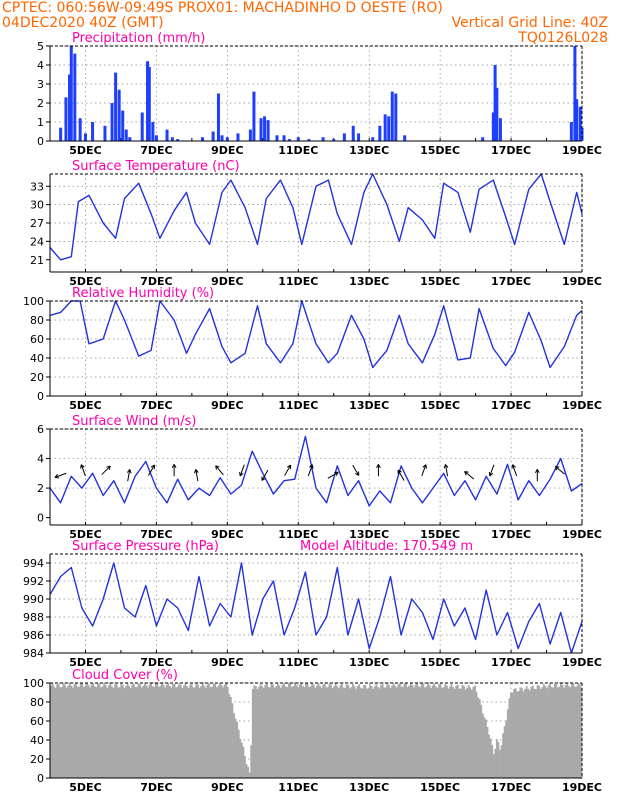  I want to click on y-tick-label: 990, so click(33, 599).